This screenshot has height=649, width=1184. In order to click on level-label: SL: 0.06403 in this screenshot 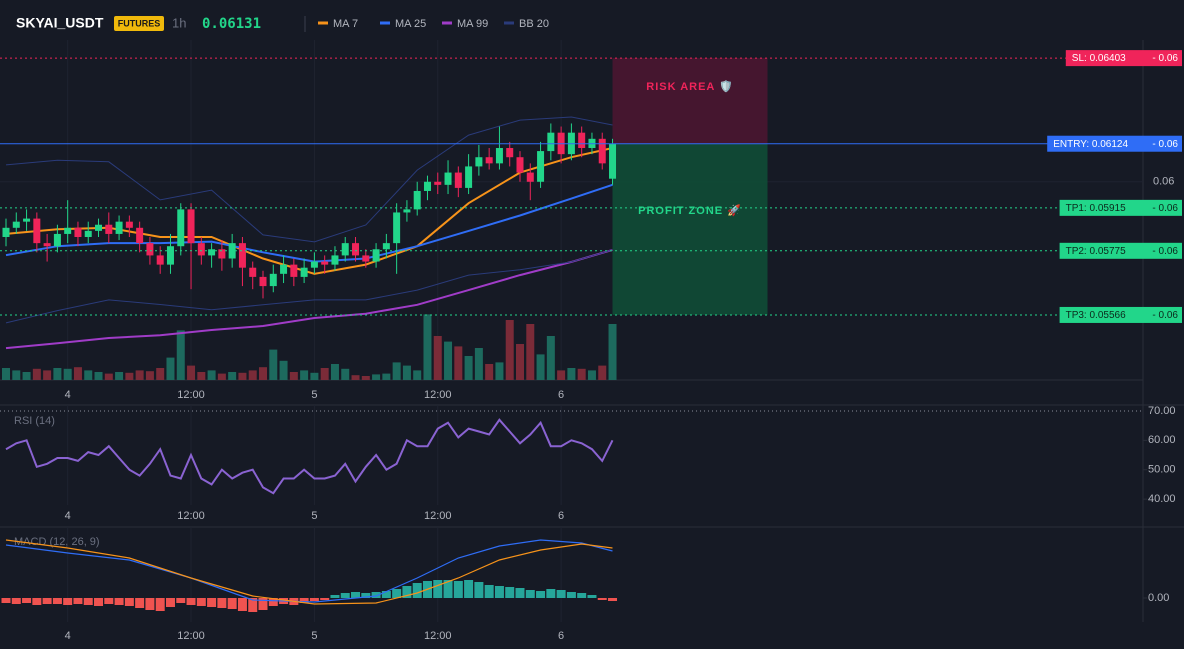, I will do `click(1099, 58)`.